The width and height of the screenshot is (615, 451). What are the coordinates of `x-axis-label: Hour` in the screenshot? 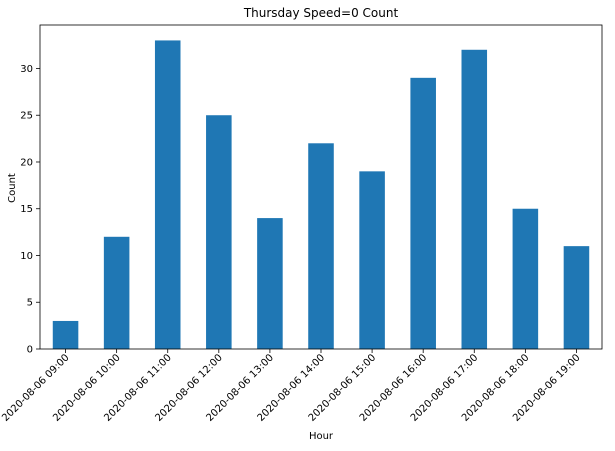 It's located at (321, 436).